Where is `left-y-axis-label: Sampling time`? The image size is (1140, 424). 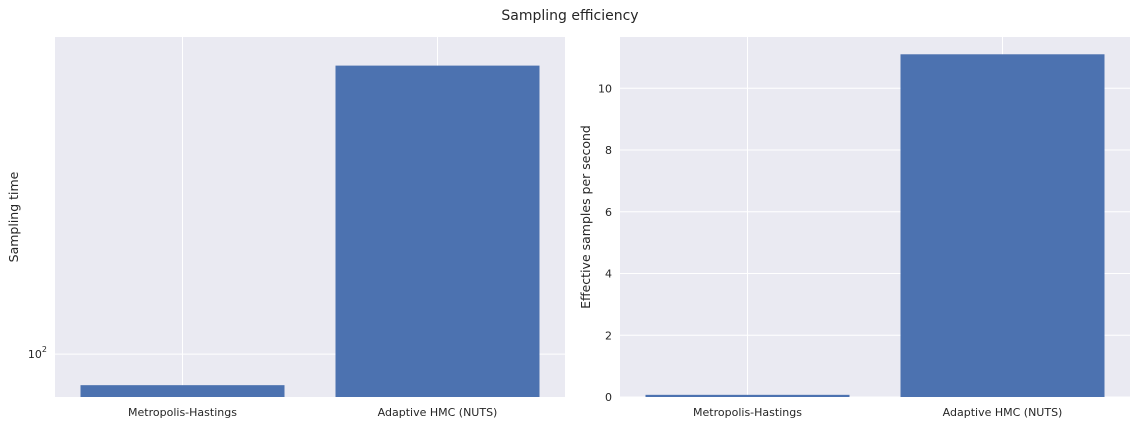 left-y-axis-label: Sampling time is located at coordinates (13, 216).